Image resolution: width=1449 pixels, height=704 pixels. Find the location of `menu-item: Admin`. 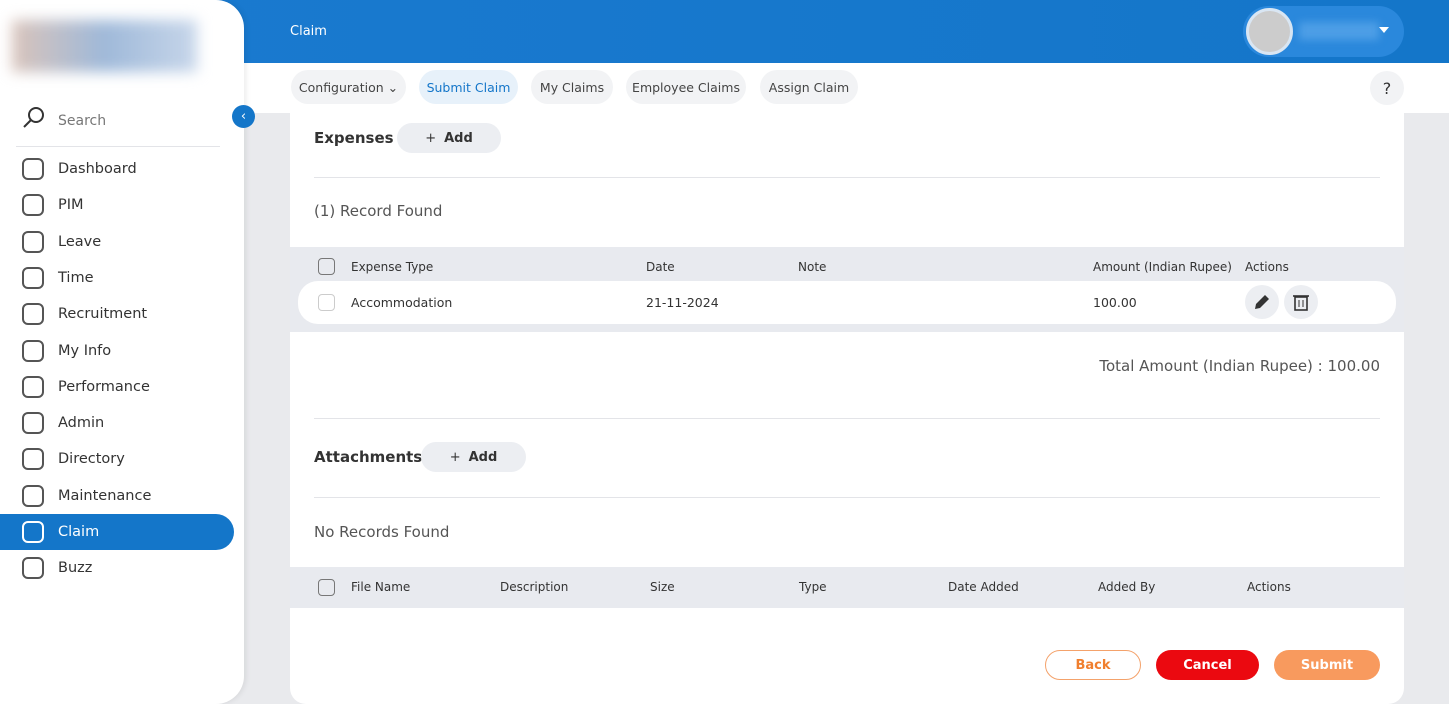

menu-item: Admin is located at coordinates (81, 423).